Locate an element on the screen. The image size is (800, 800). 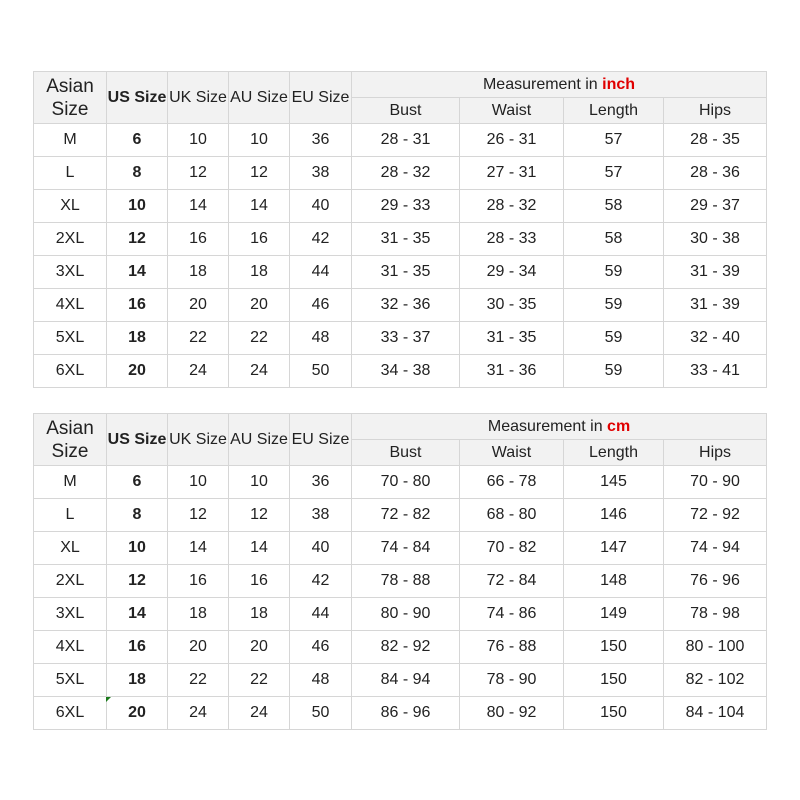
table-cell: 36 is located at coordinates (320, 482).